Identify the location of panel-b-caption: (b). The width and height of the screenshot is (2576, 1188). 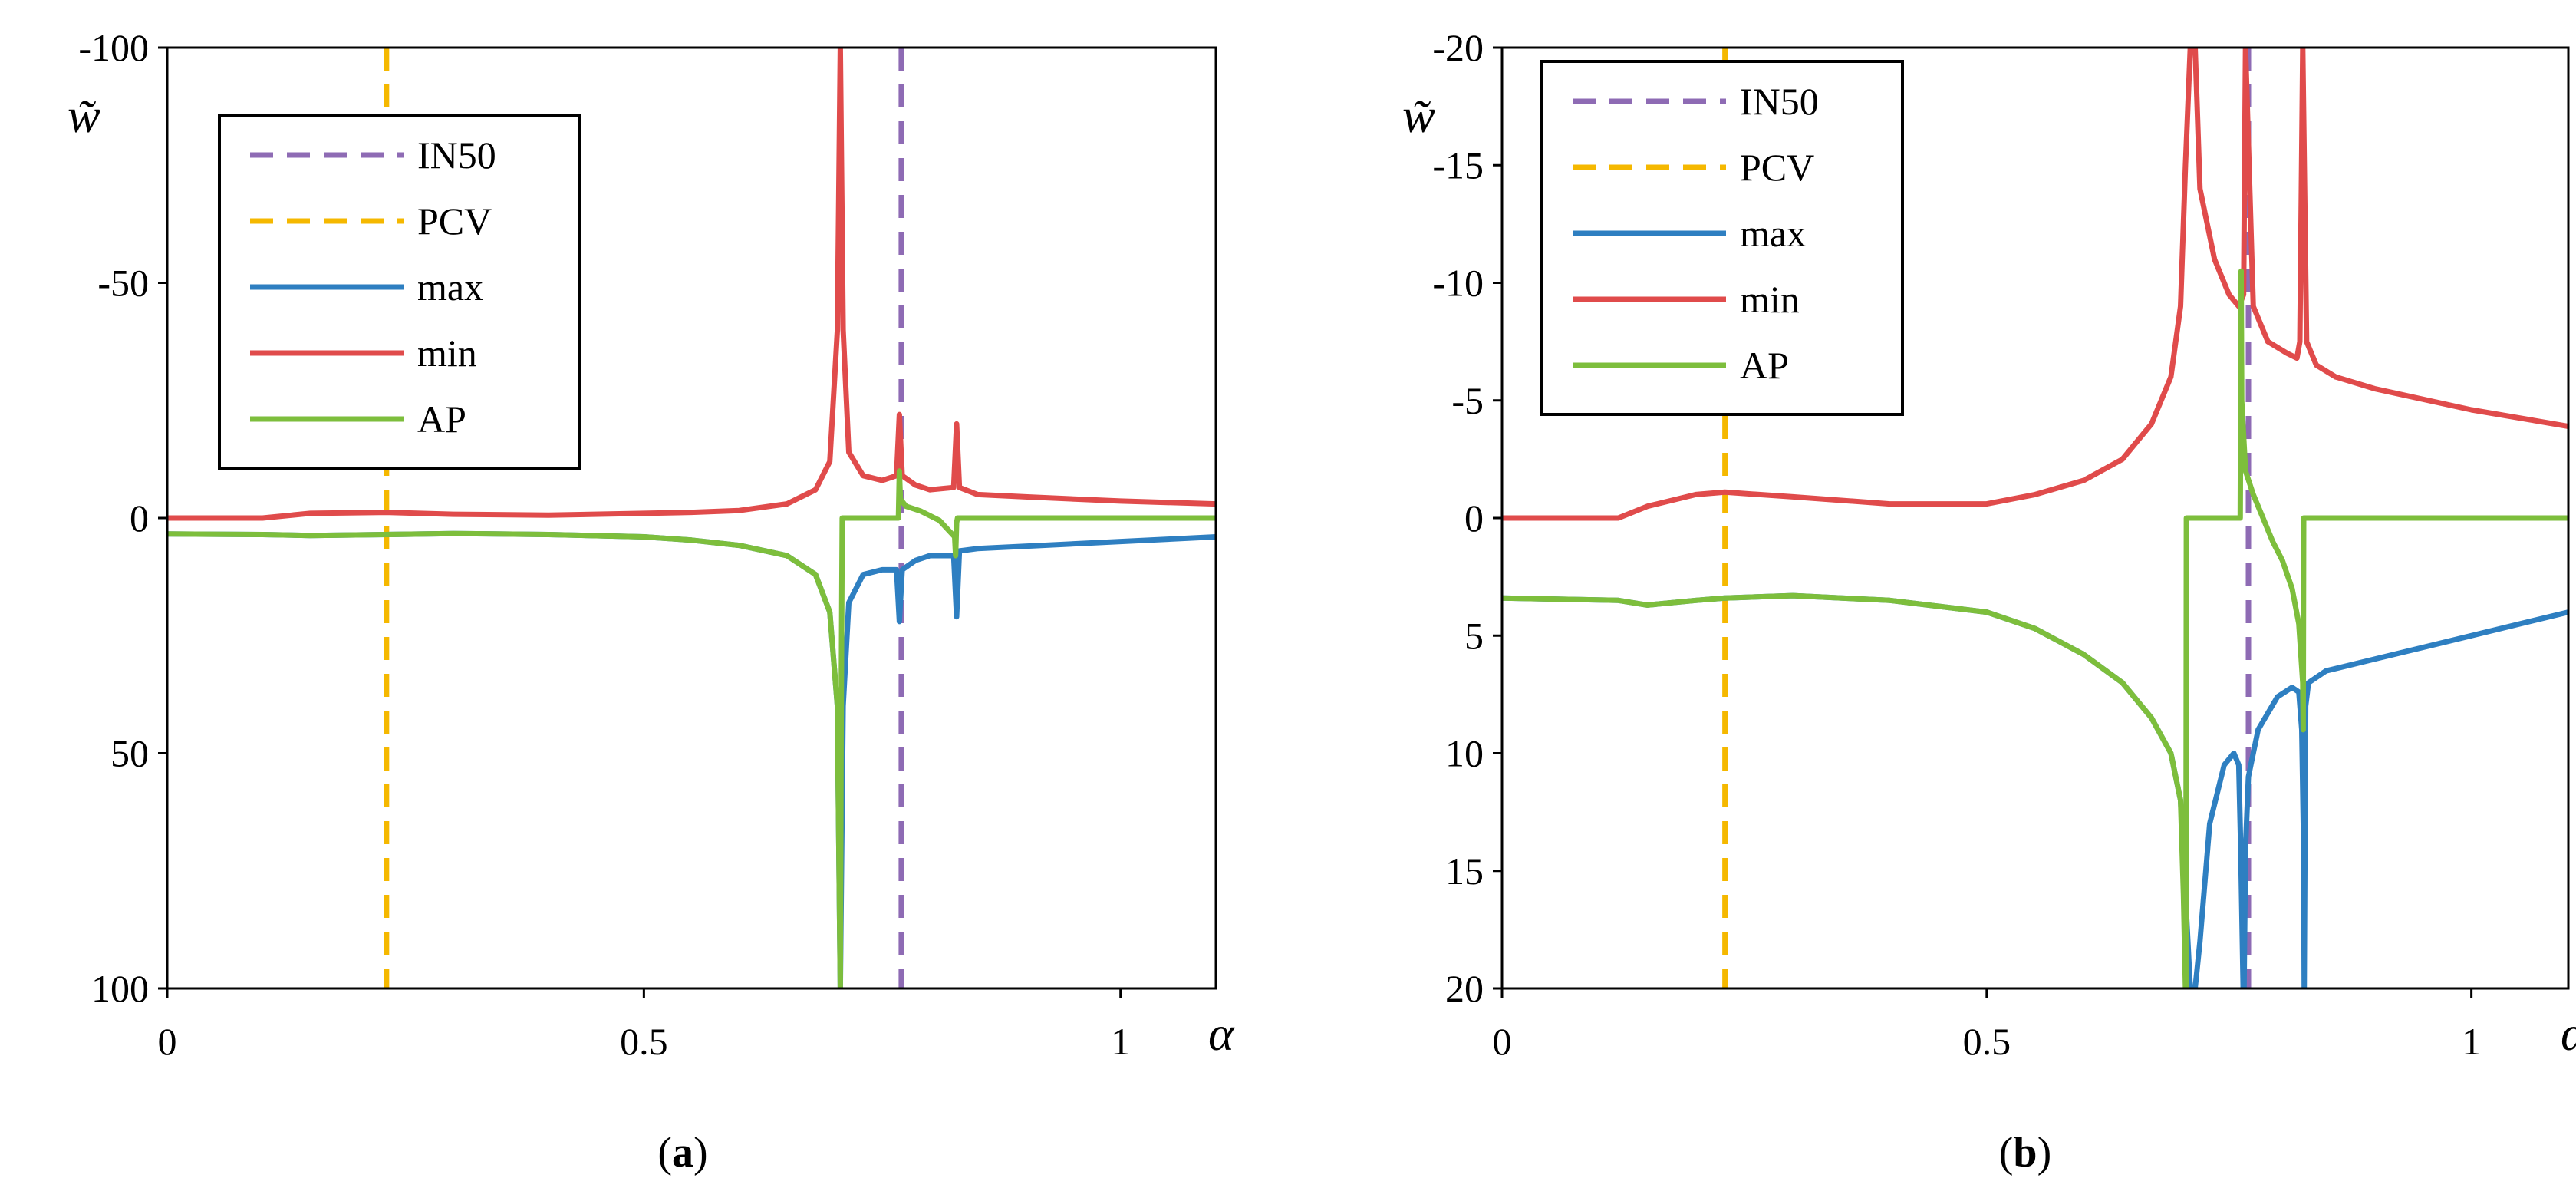
(2025, 1152).